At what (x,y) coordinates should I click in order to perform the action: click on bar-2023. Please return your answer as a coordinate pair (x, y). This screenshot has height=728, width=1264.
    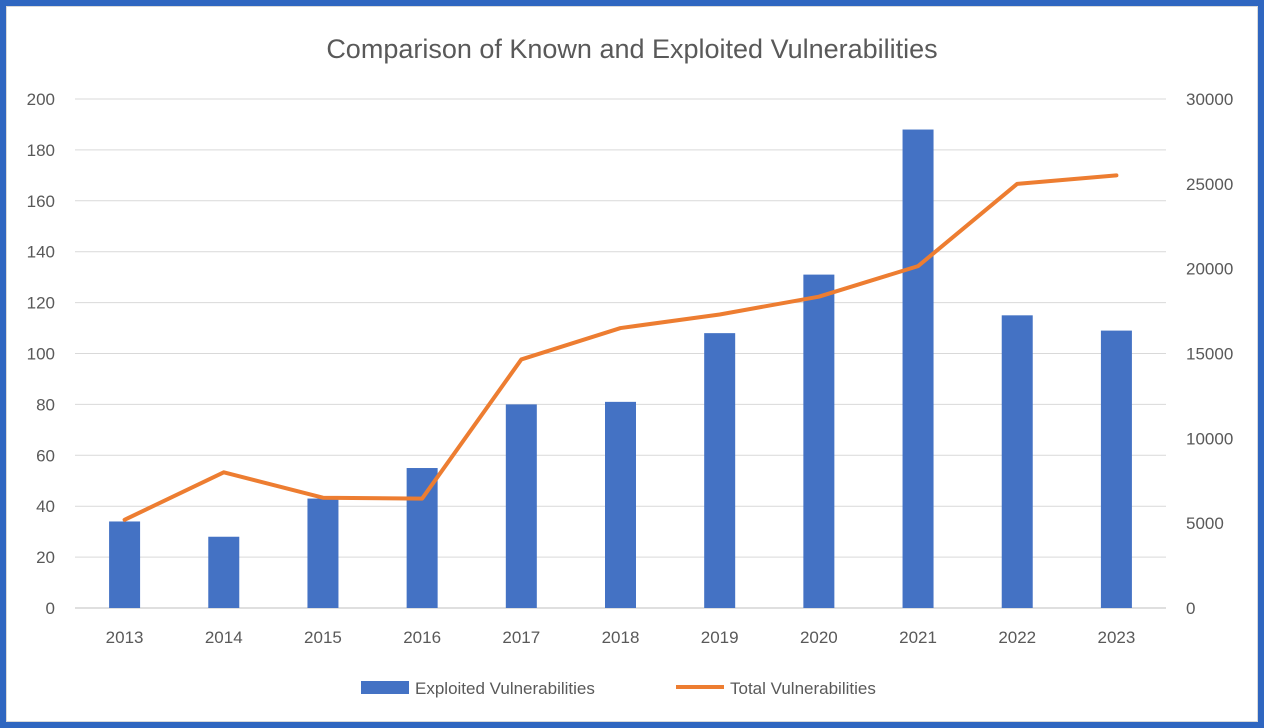
    Looking at the image, I should click on (1116, 469).